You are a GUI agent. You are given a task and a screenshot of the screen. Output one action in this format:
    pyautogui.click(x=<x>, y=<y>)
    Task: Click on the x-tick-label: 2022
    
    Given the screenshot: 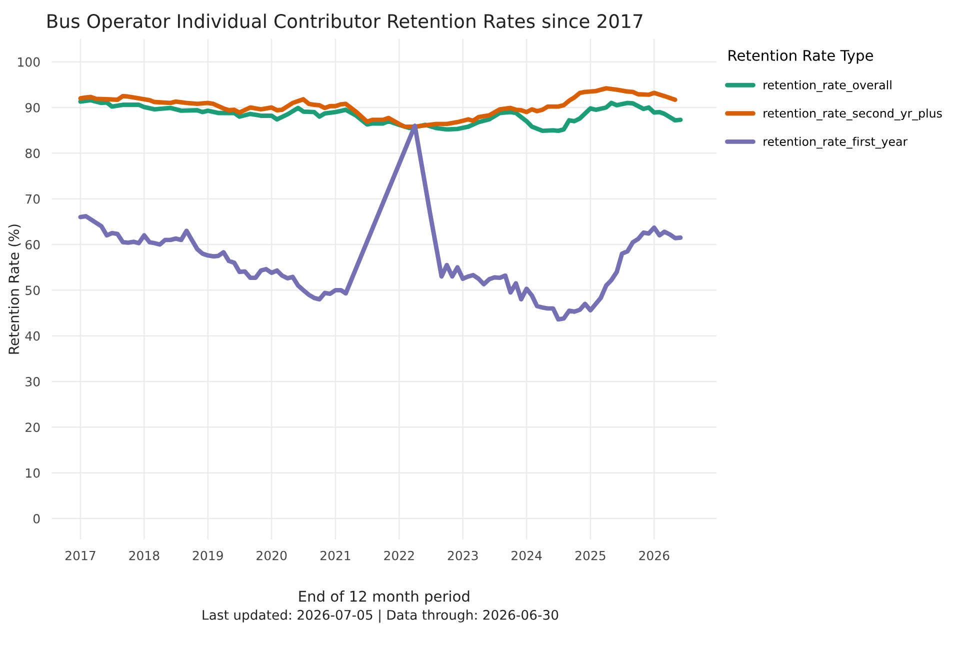 What is the action you would take?
    pyautogui.click(x=399, y=555)
    